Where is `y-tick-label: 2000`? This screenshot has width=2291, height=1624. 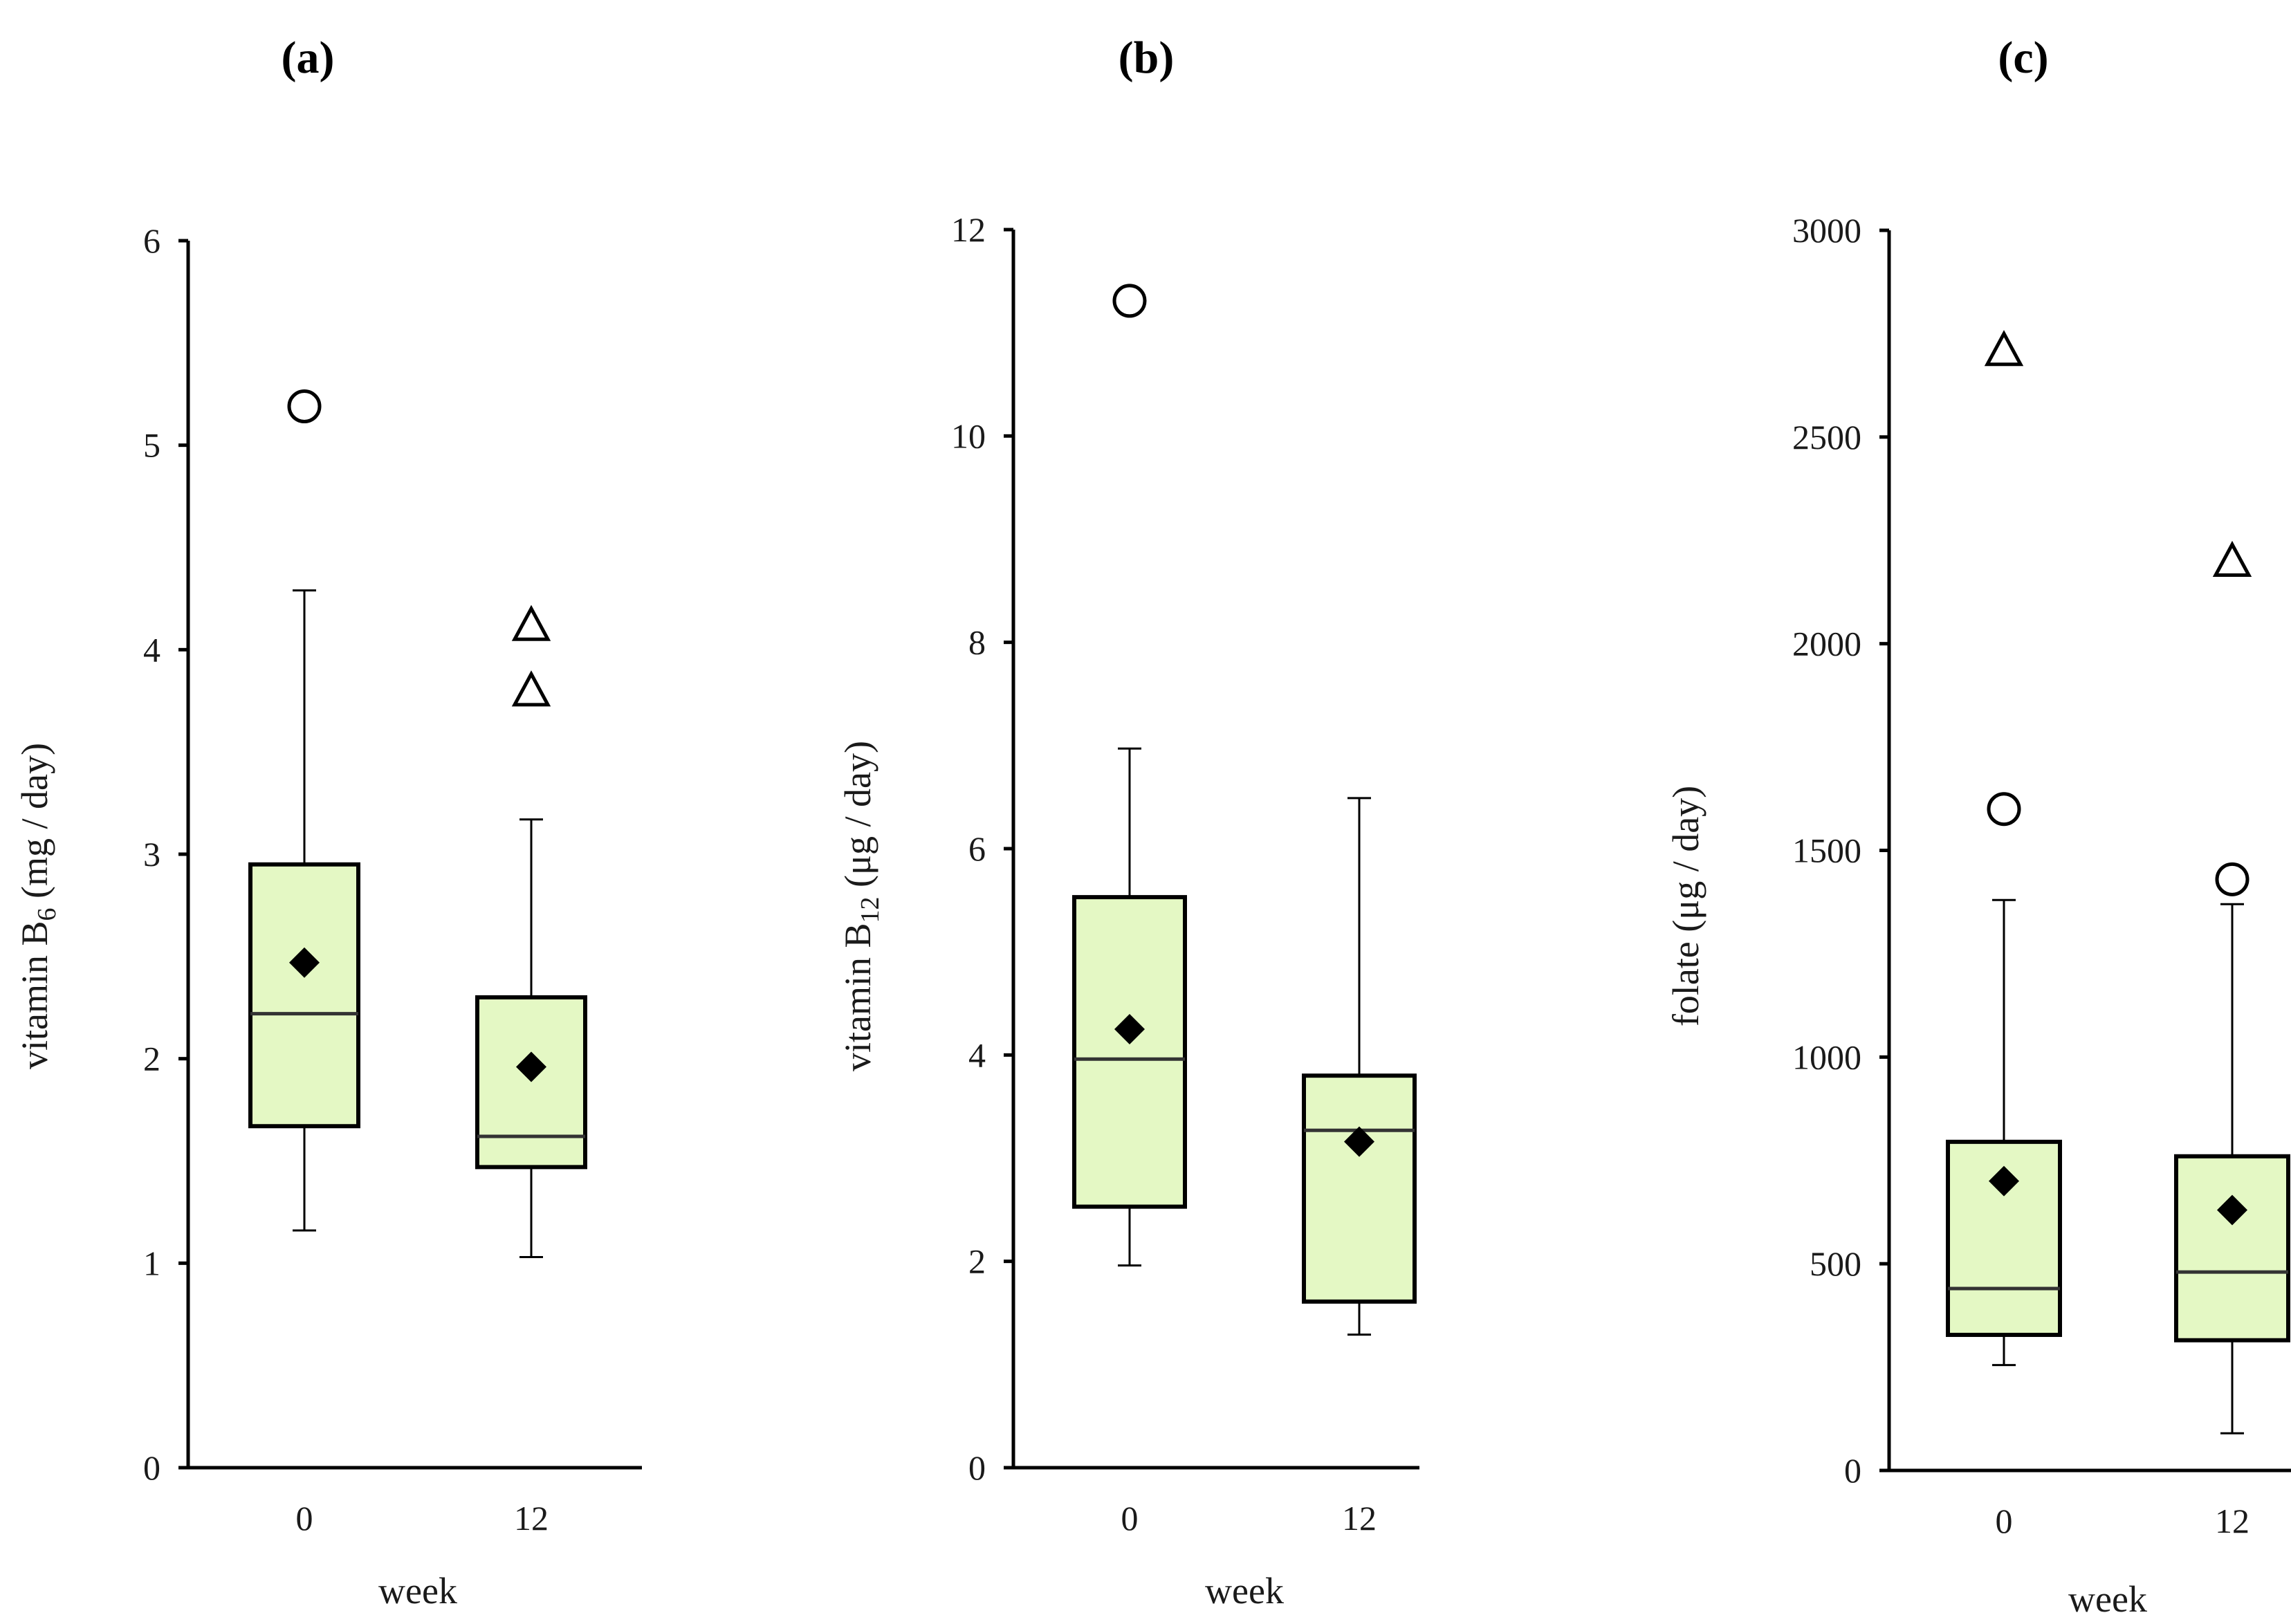
y-tick-label: 2000 is located at coordinates (1826, 644).